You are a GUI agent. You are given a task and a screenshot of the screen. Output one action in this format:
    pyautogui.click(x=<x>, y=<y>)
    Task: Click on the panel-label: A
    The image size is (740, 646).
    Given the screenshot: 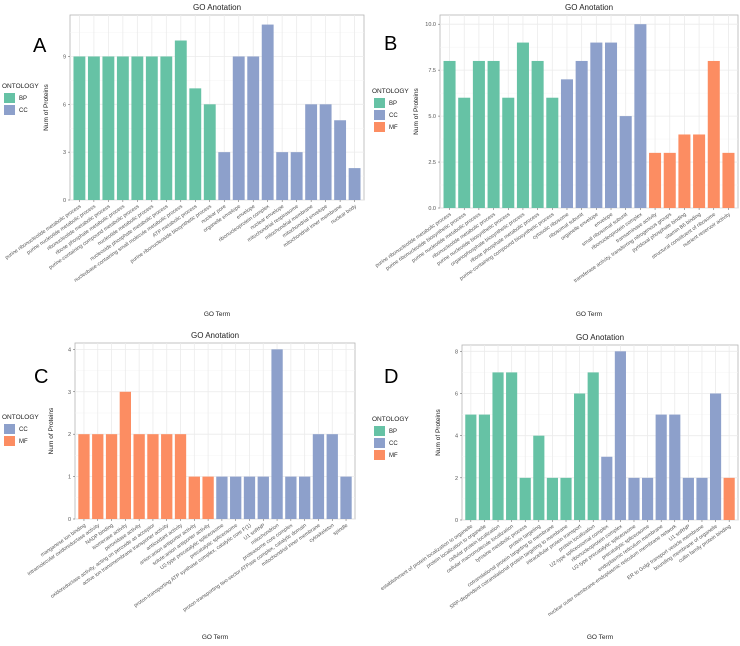 What is the action you would take?
    pyautogui.click(x=40, y=46)
    